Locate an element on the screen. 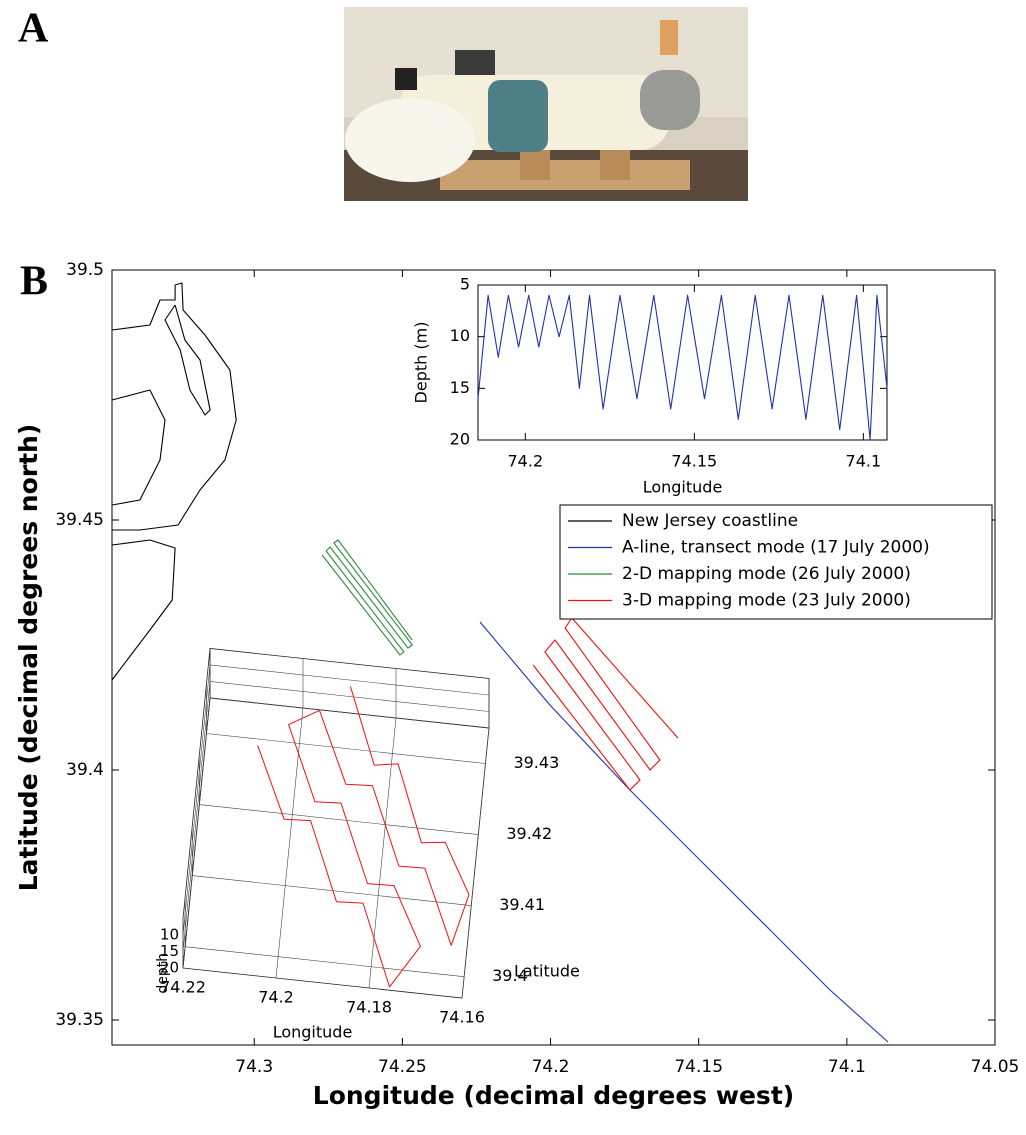  legend-label: 3-D mapping mode (23 July 2000) is located at coordinates (766, 601).